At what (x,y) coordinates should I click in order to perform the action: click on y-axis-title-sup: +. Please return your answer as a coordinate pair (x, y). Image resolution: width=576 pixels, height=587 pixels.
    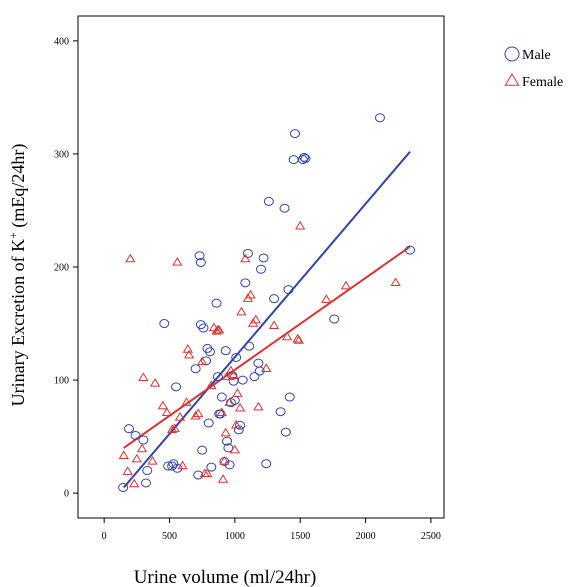
    Looking at the image, I should click on (13, 235).